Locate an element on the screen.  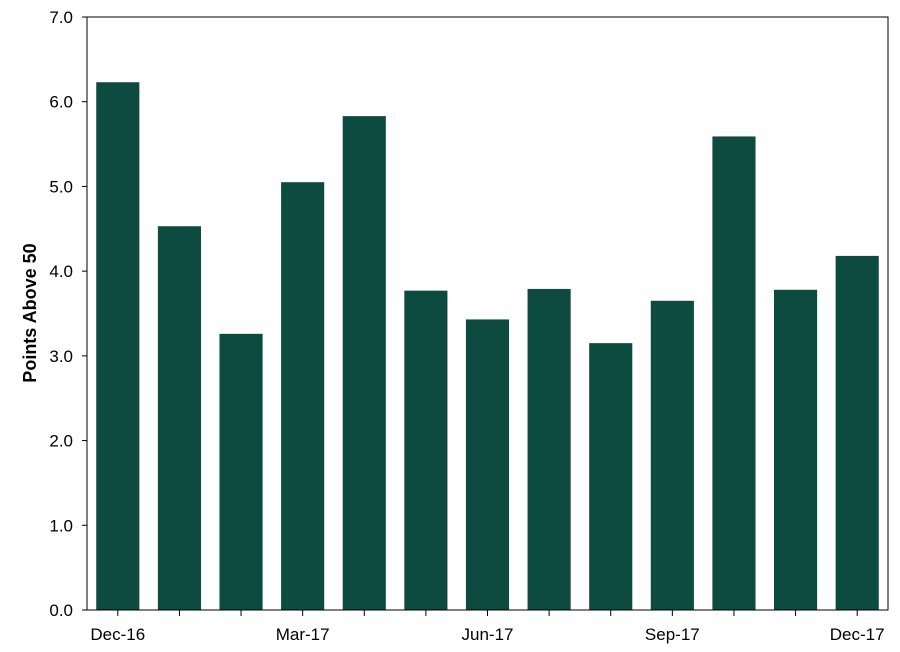
x-tick-label: Dec-16 is located at coordinates (117, 634).